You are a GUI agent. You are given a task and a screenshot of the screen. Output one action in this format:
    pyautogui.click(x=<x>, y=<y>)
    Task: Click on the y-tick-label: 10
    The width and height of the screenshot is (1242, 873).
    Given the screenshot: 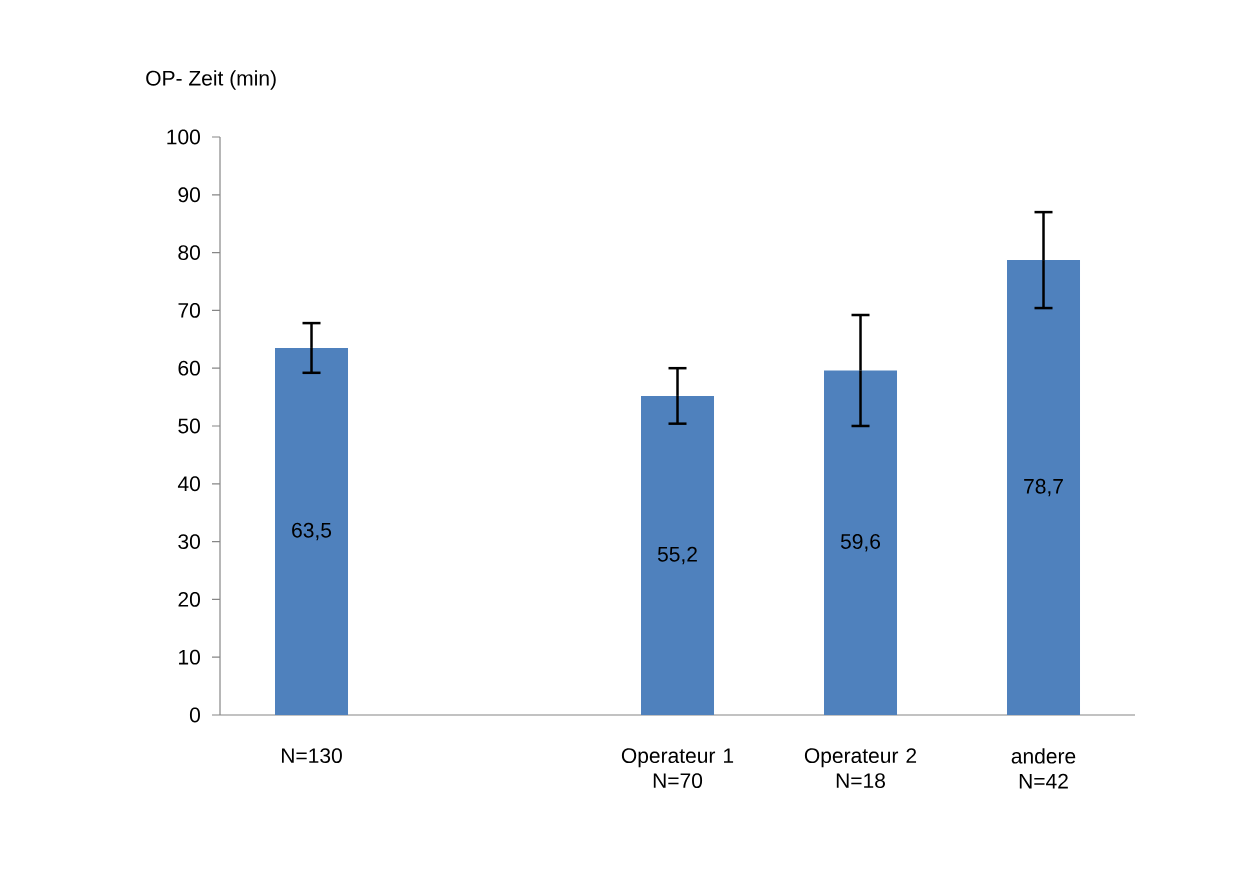 What is the action you would take?
    pyautogui.click(x=189, y=657)
    